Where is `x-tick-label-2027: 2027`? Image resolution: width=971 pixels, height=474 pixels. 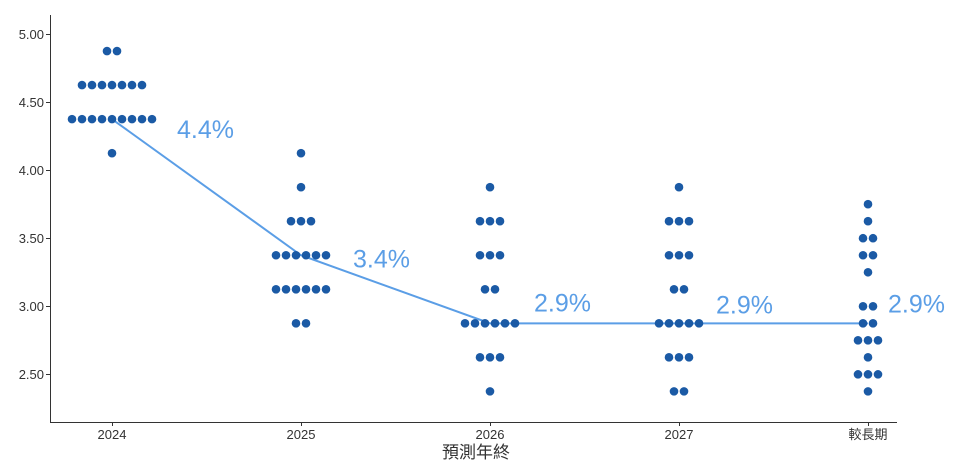
x-tick-label-2027: 2027 is located at coordinates (679, 434).